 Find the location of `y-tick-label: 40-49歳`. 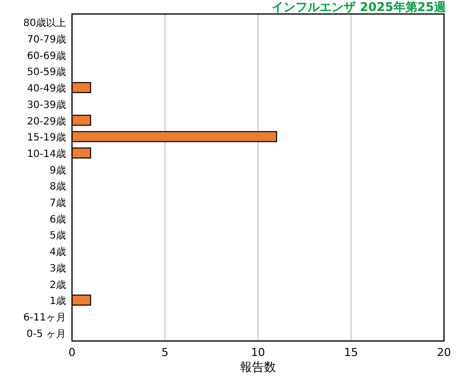

y-tick-label: 40-49歳 is located at coordinates (46, 88).